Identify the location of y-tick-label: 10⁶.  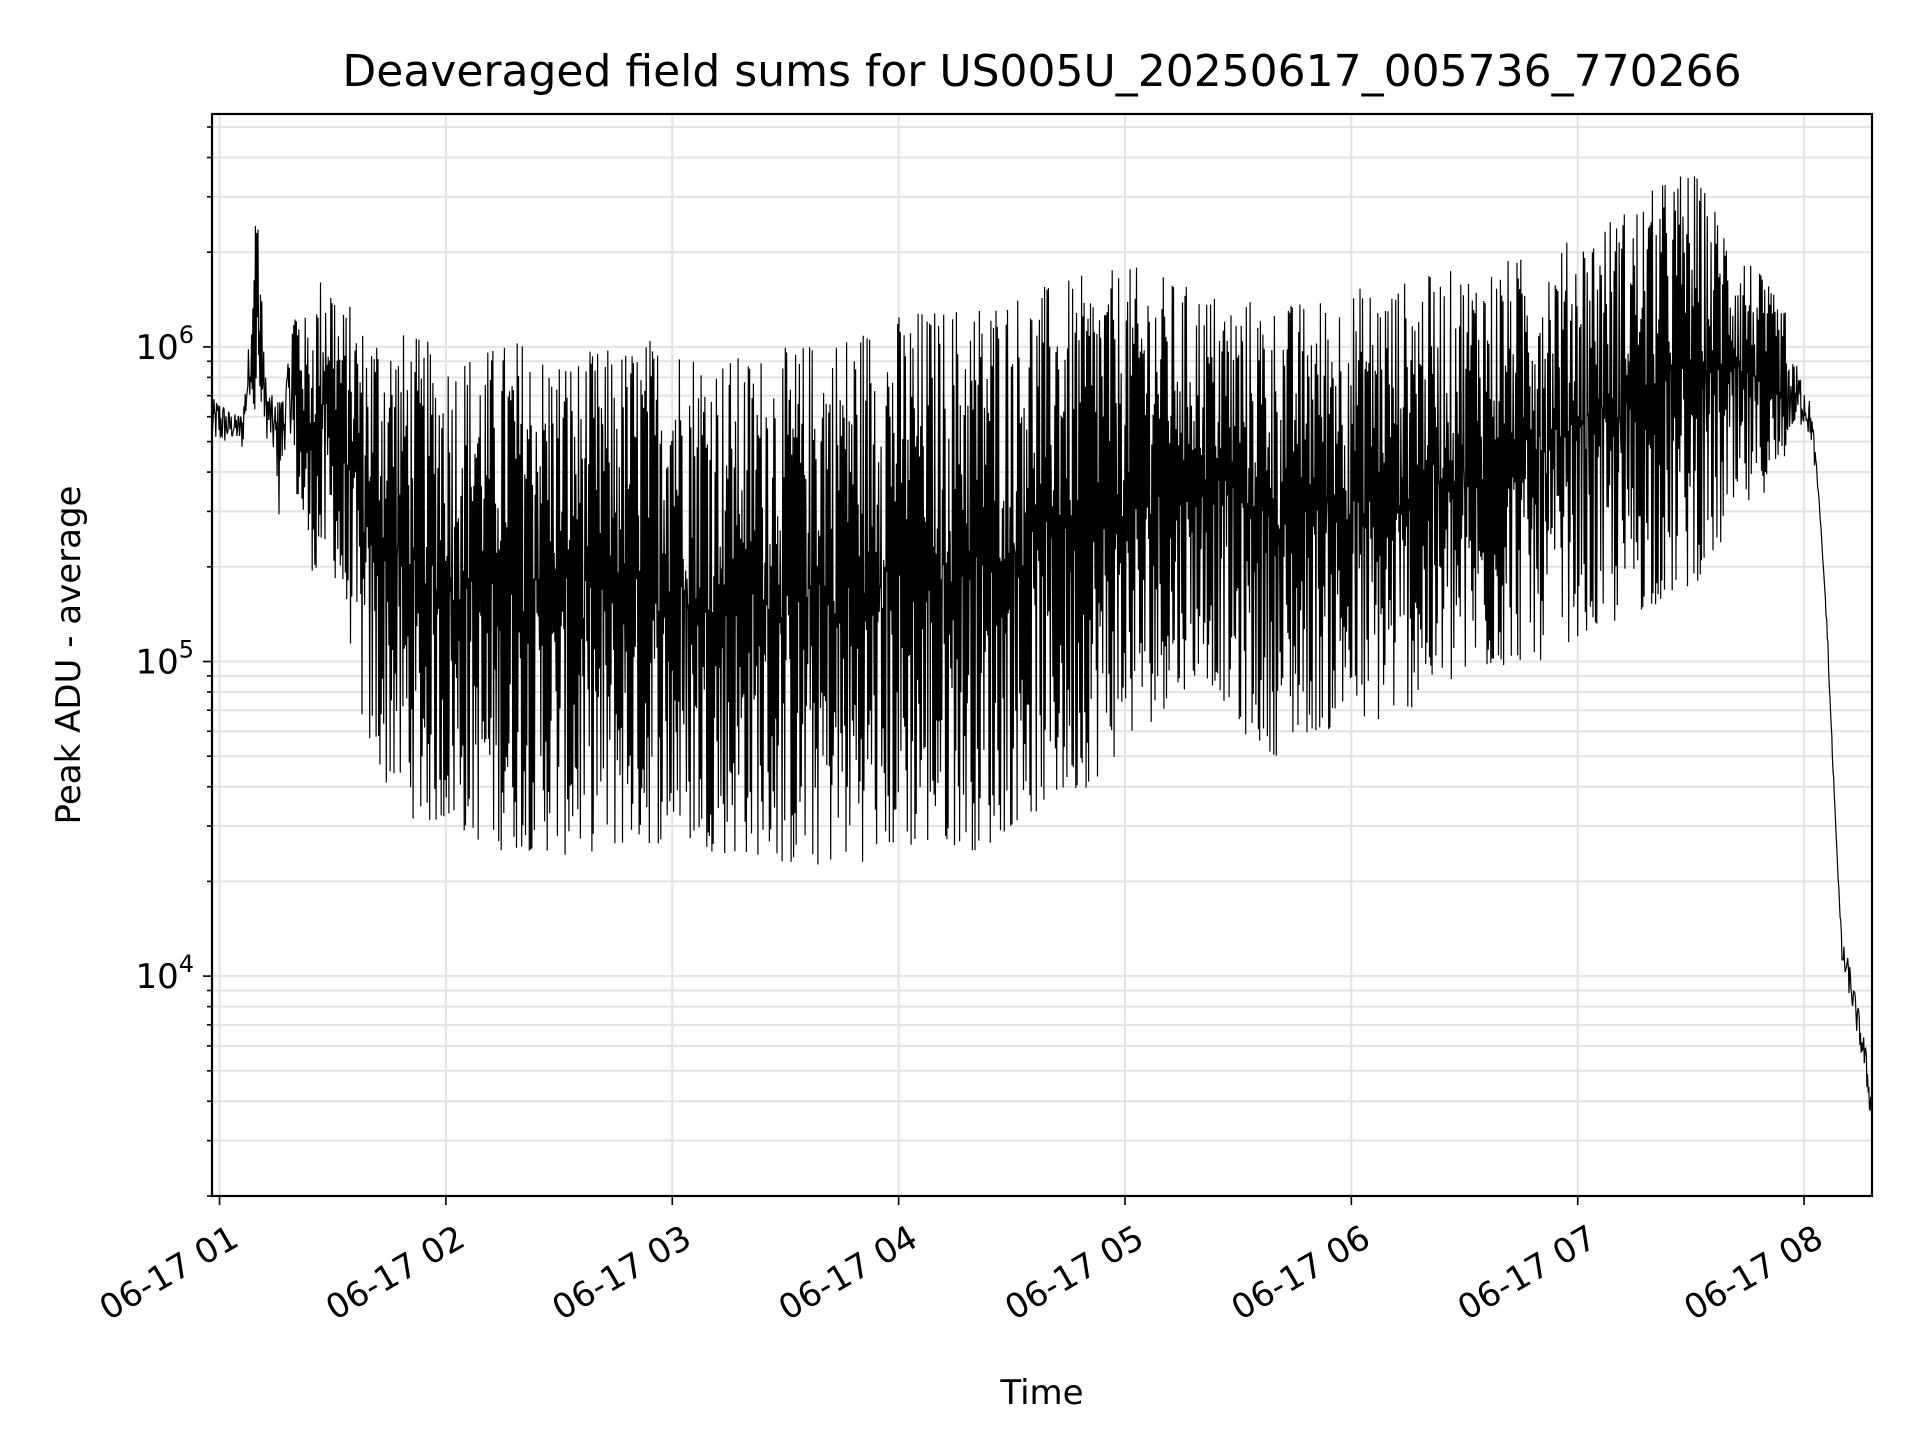
(164, 344).